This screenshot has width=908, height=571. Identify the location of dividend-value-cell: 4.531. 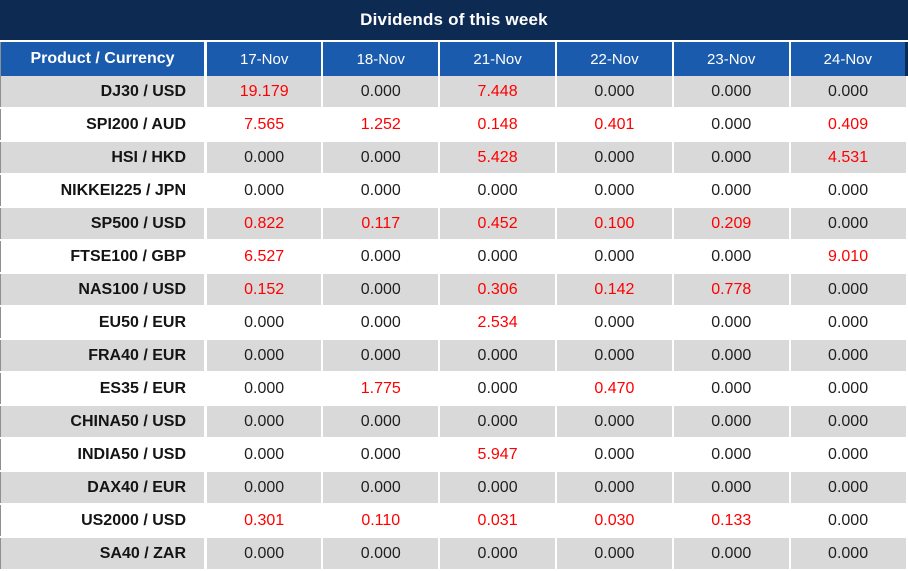
(848, 158).